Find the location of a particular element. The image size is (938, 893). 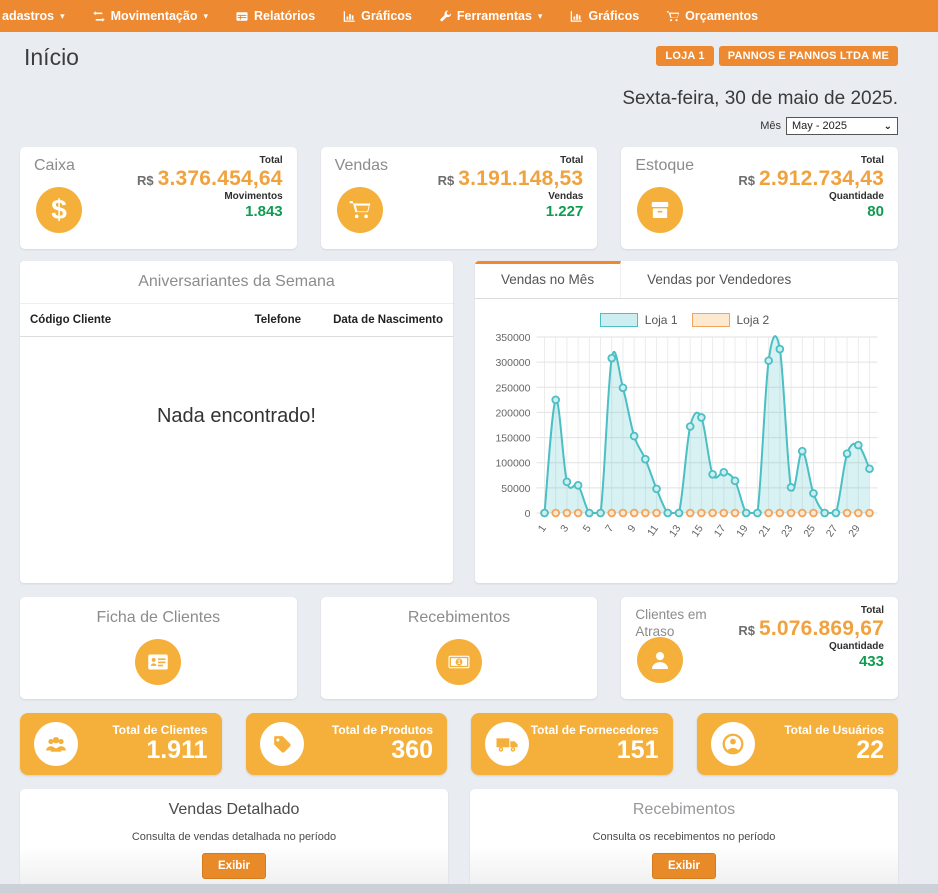

card-title: Clientes em Atraso is located at coordinates (671, 623).